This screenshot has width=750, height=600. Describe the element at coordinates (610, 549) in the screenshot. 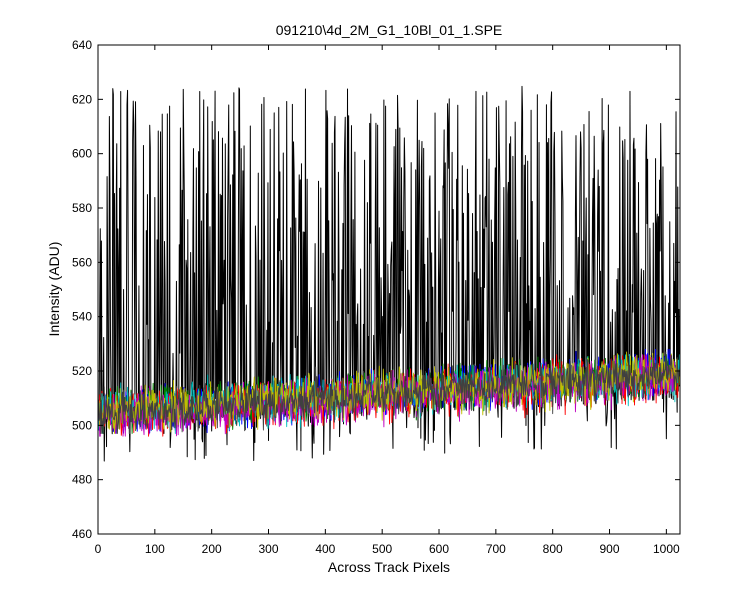

I see `x-tick-label: 900` at that location.